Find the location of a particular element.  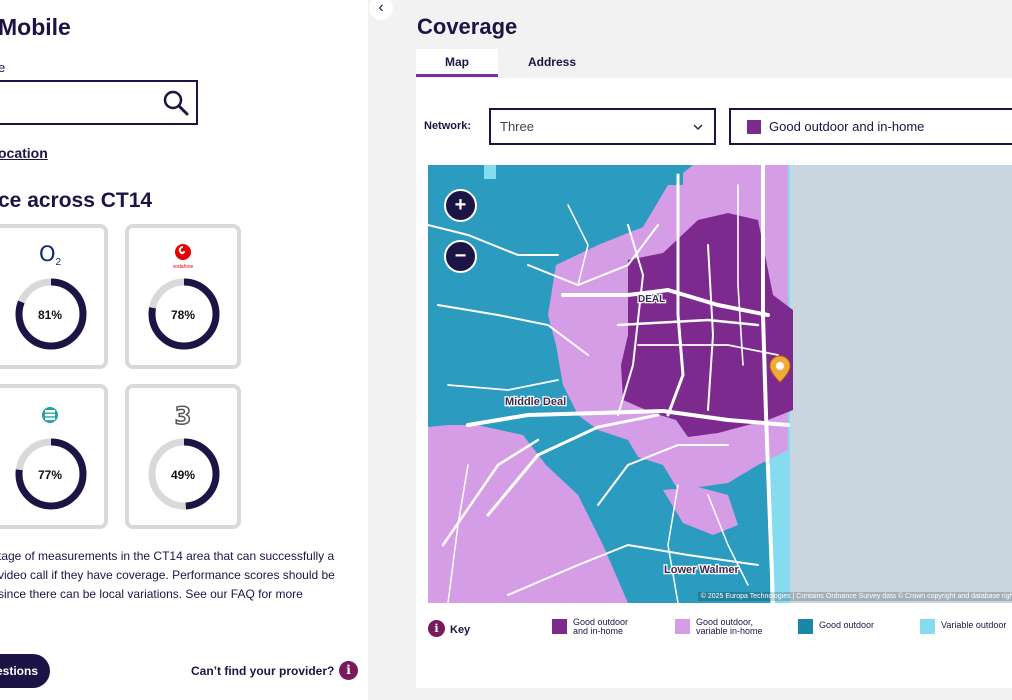

three-logo: 3 is located at coordinates (183, 416).